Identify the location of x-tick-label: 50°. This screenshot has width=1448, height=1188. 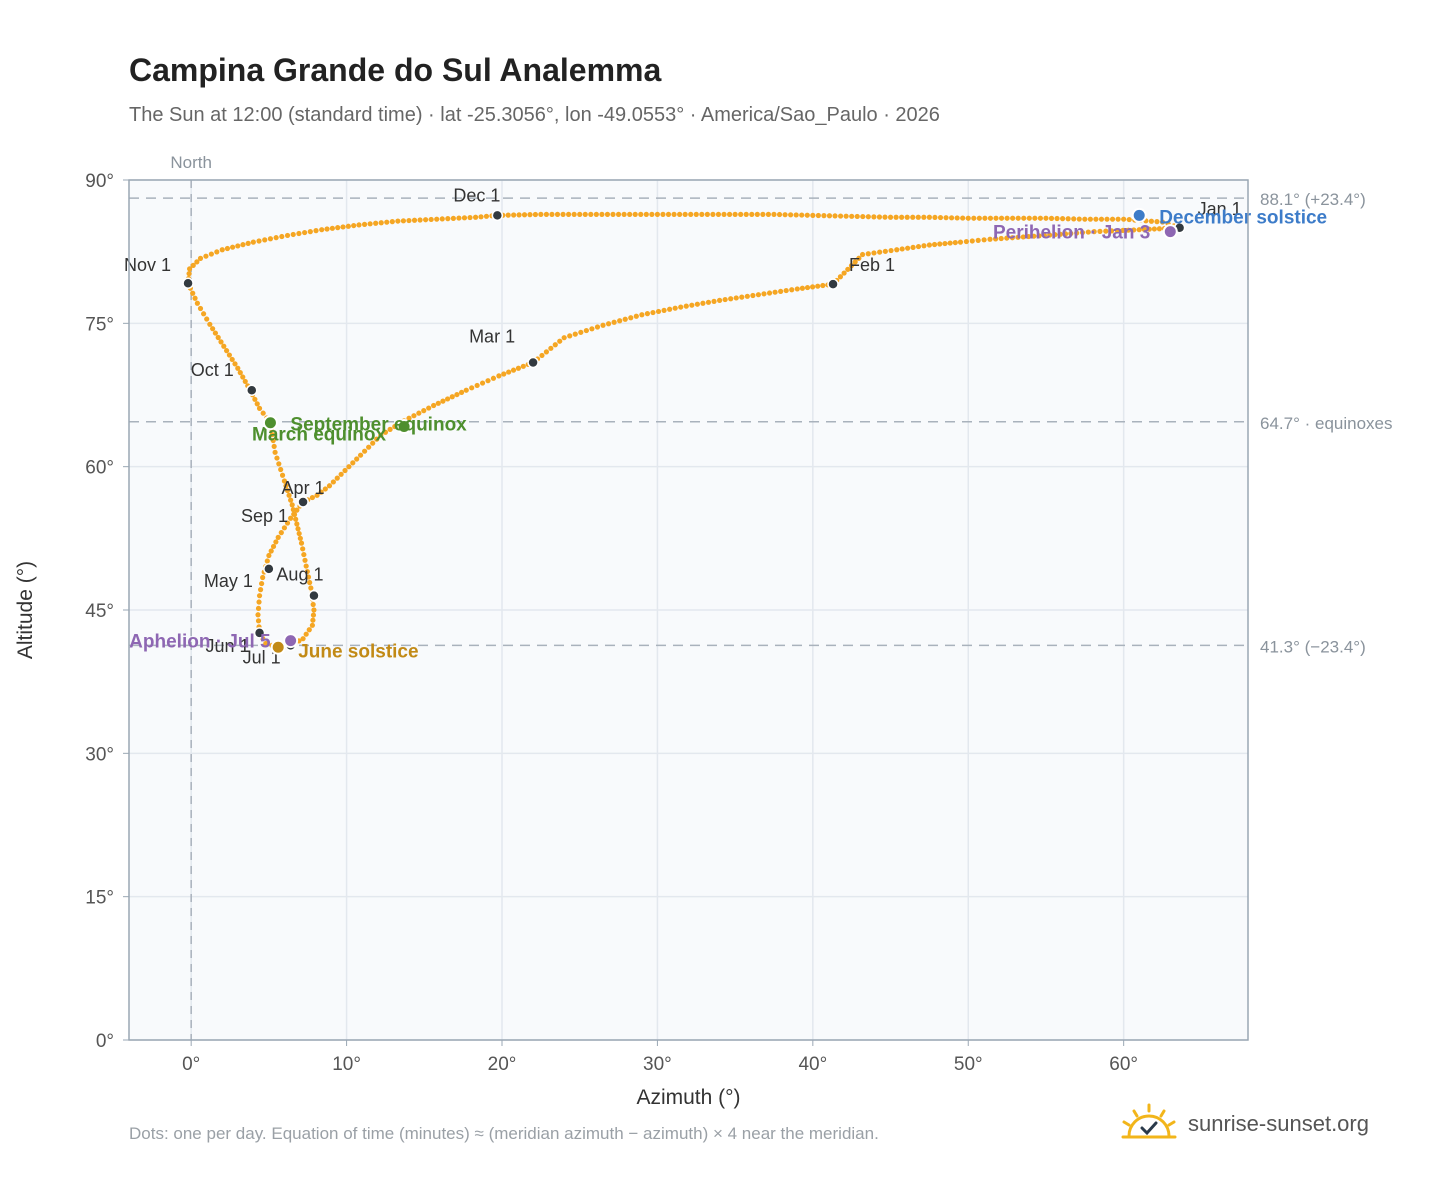
(968, 1064).